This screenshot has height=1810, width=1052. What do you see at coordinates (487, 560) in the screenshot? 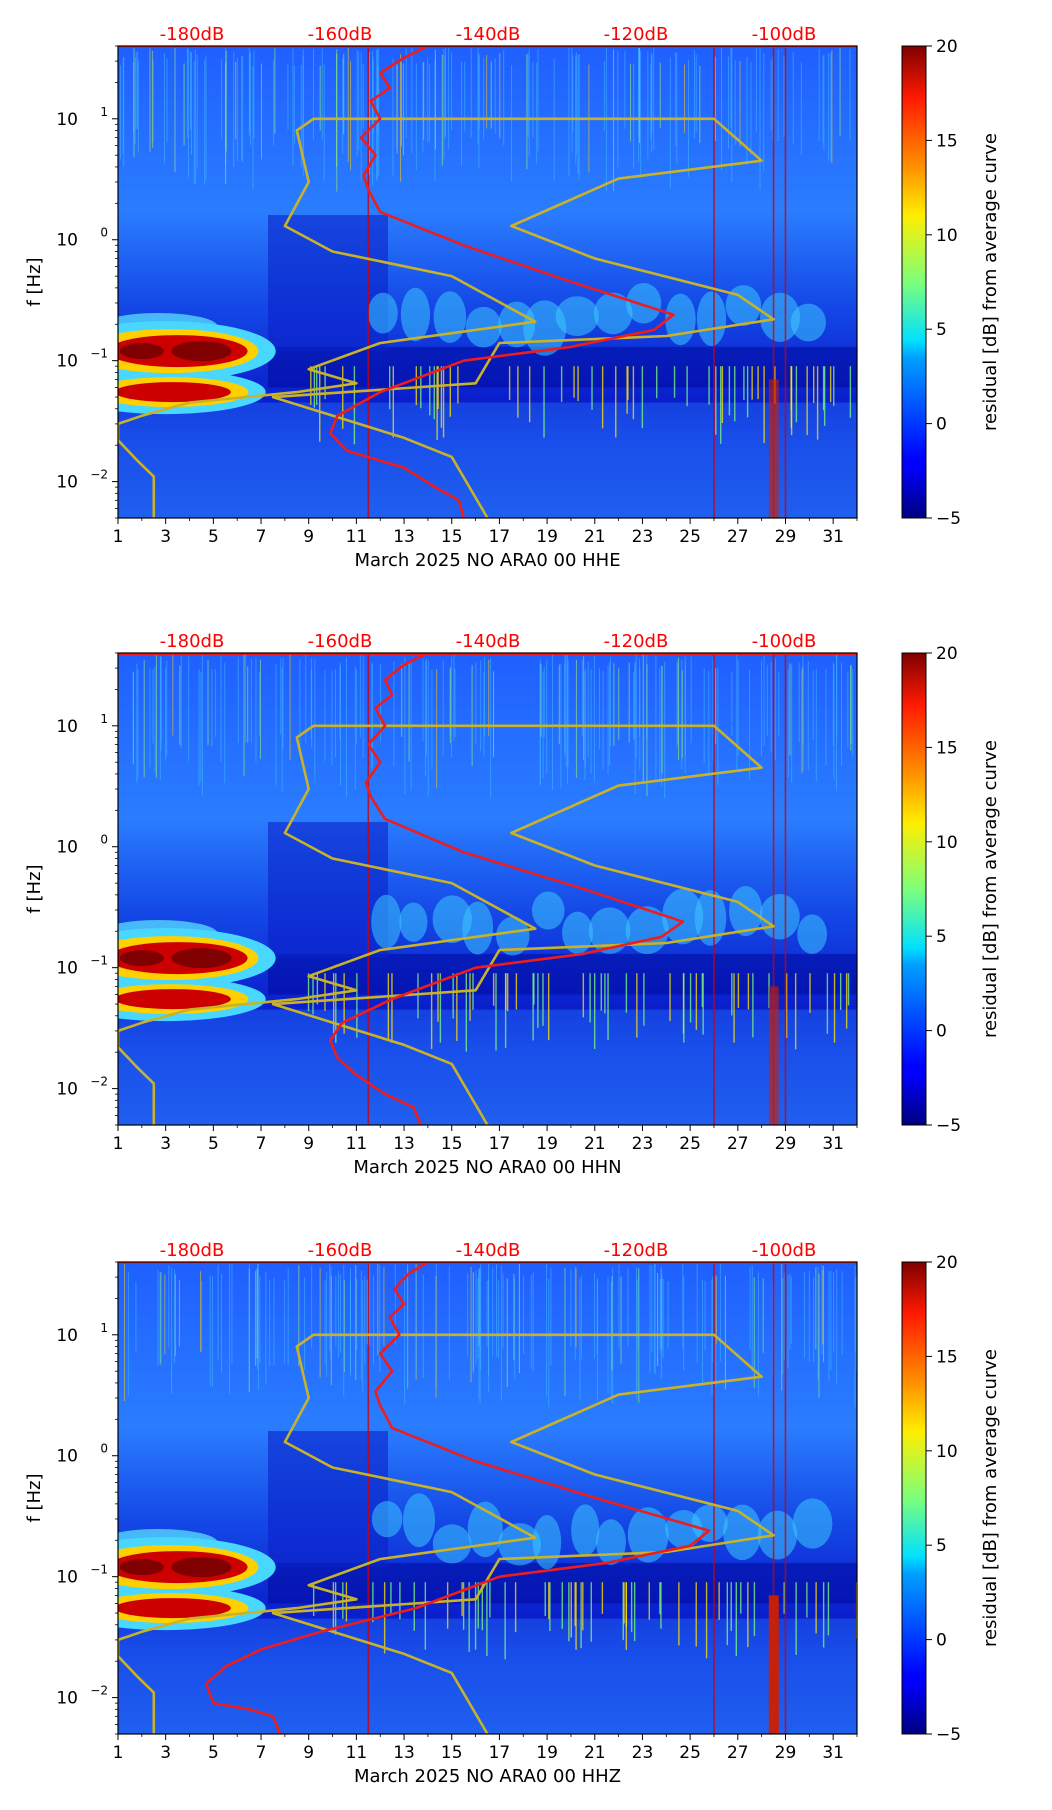
I see `x-axis-label: March 2025 NO ARA0 00 HHE` at bounding box center [487, 560].